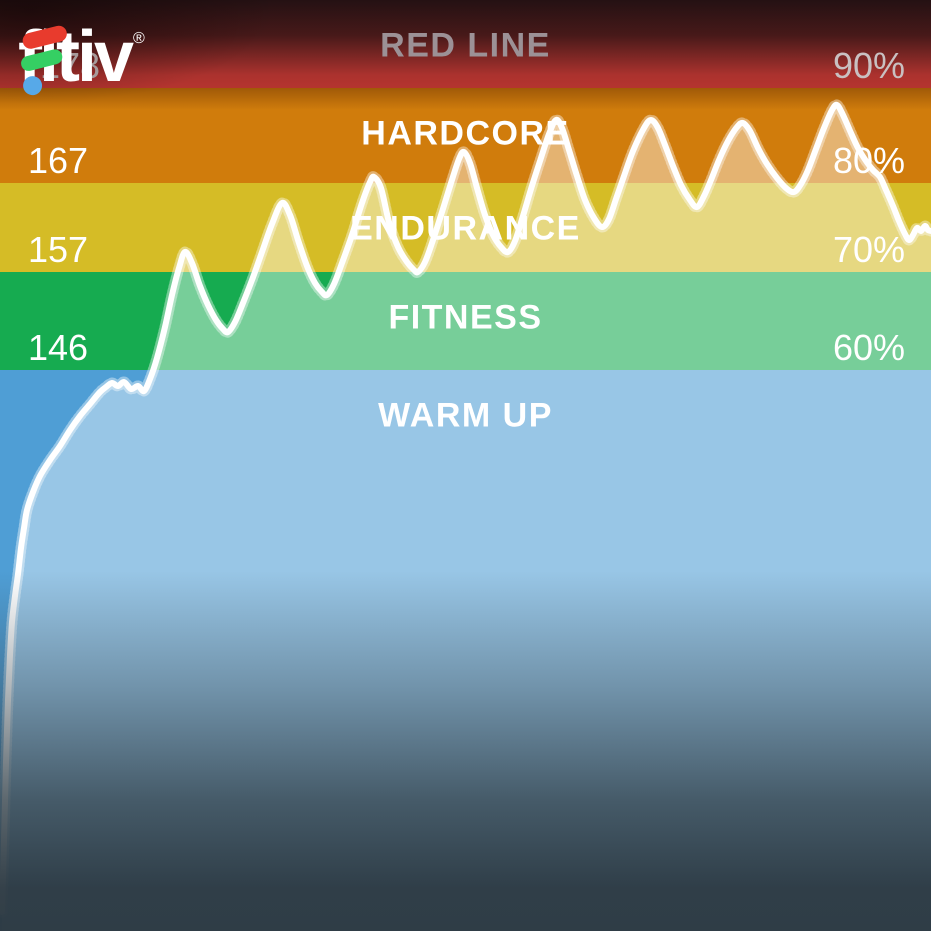 Image resolution: width=931 pixels, height=931 pixels. Describe the element at coordinates (869, 348) in the screenshot. I see `pct-threshold-60: 60%` at that location.